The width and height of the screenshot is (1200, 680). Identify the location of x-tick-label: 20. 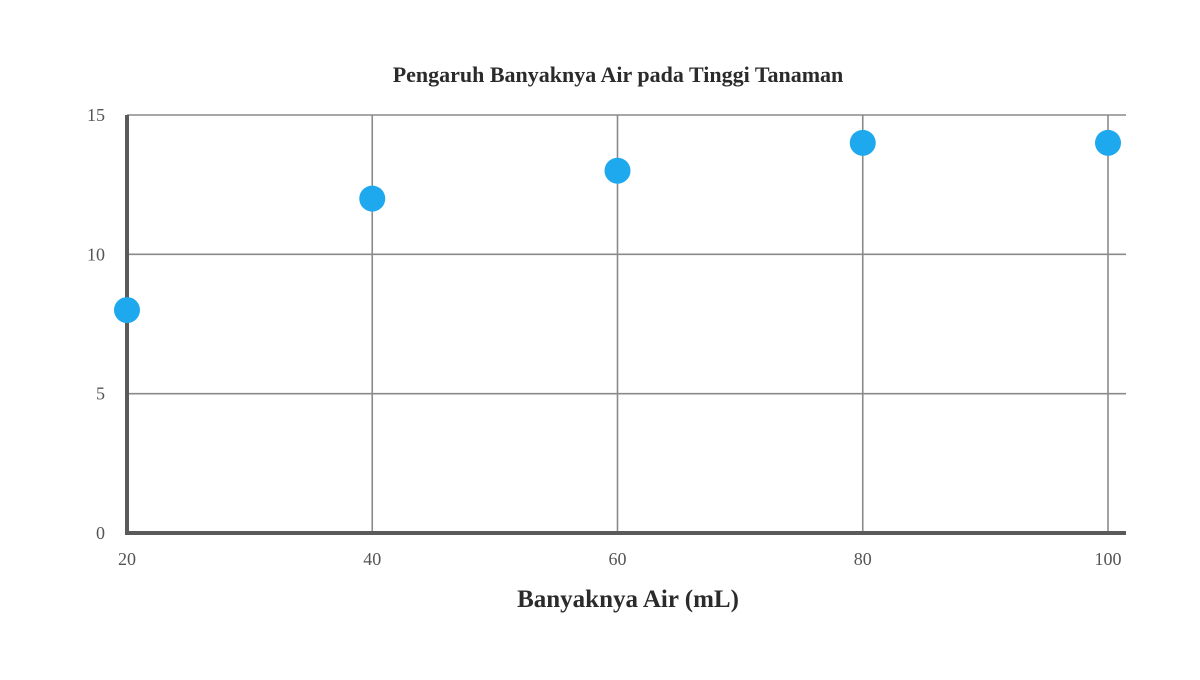
(127, 559).